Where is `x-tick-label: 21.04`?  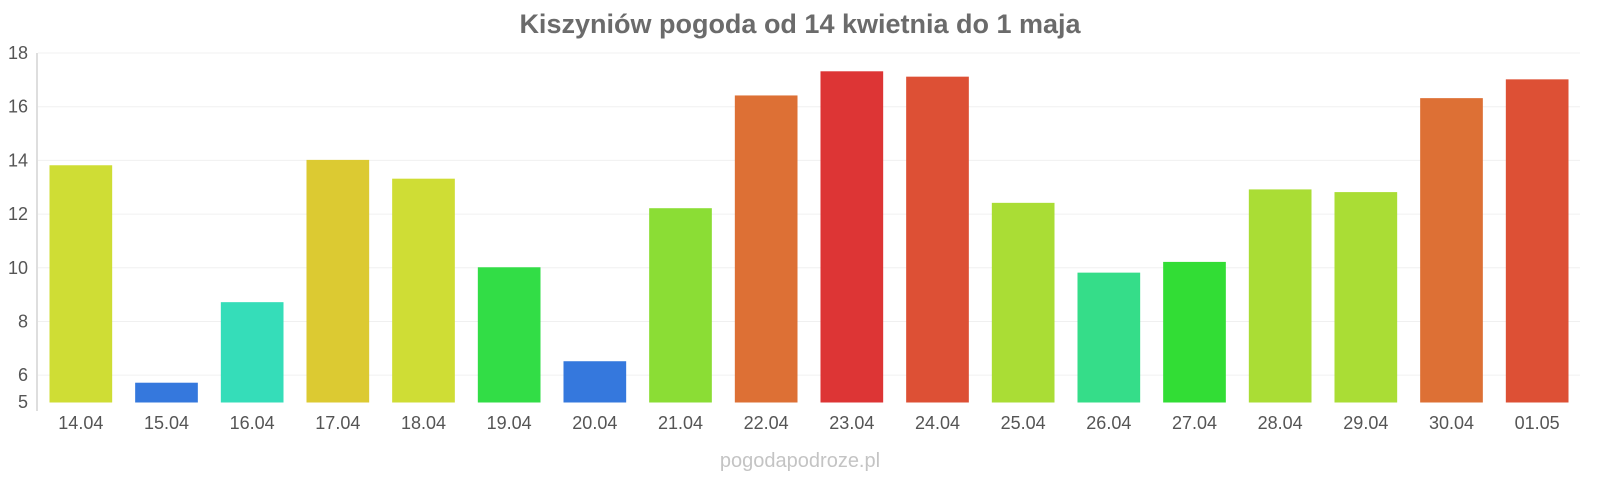 x-tick-label: 21.04 is located at coordinates (680, 423).